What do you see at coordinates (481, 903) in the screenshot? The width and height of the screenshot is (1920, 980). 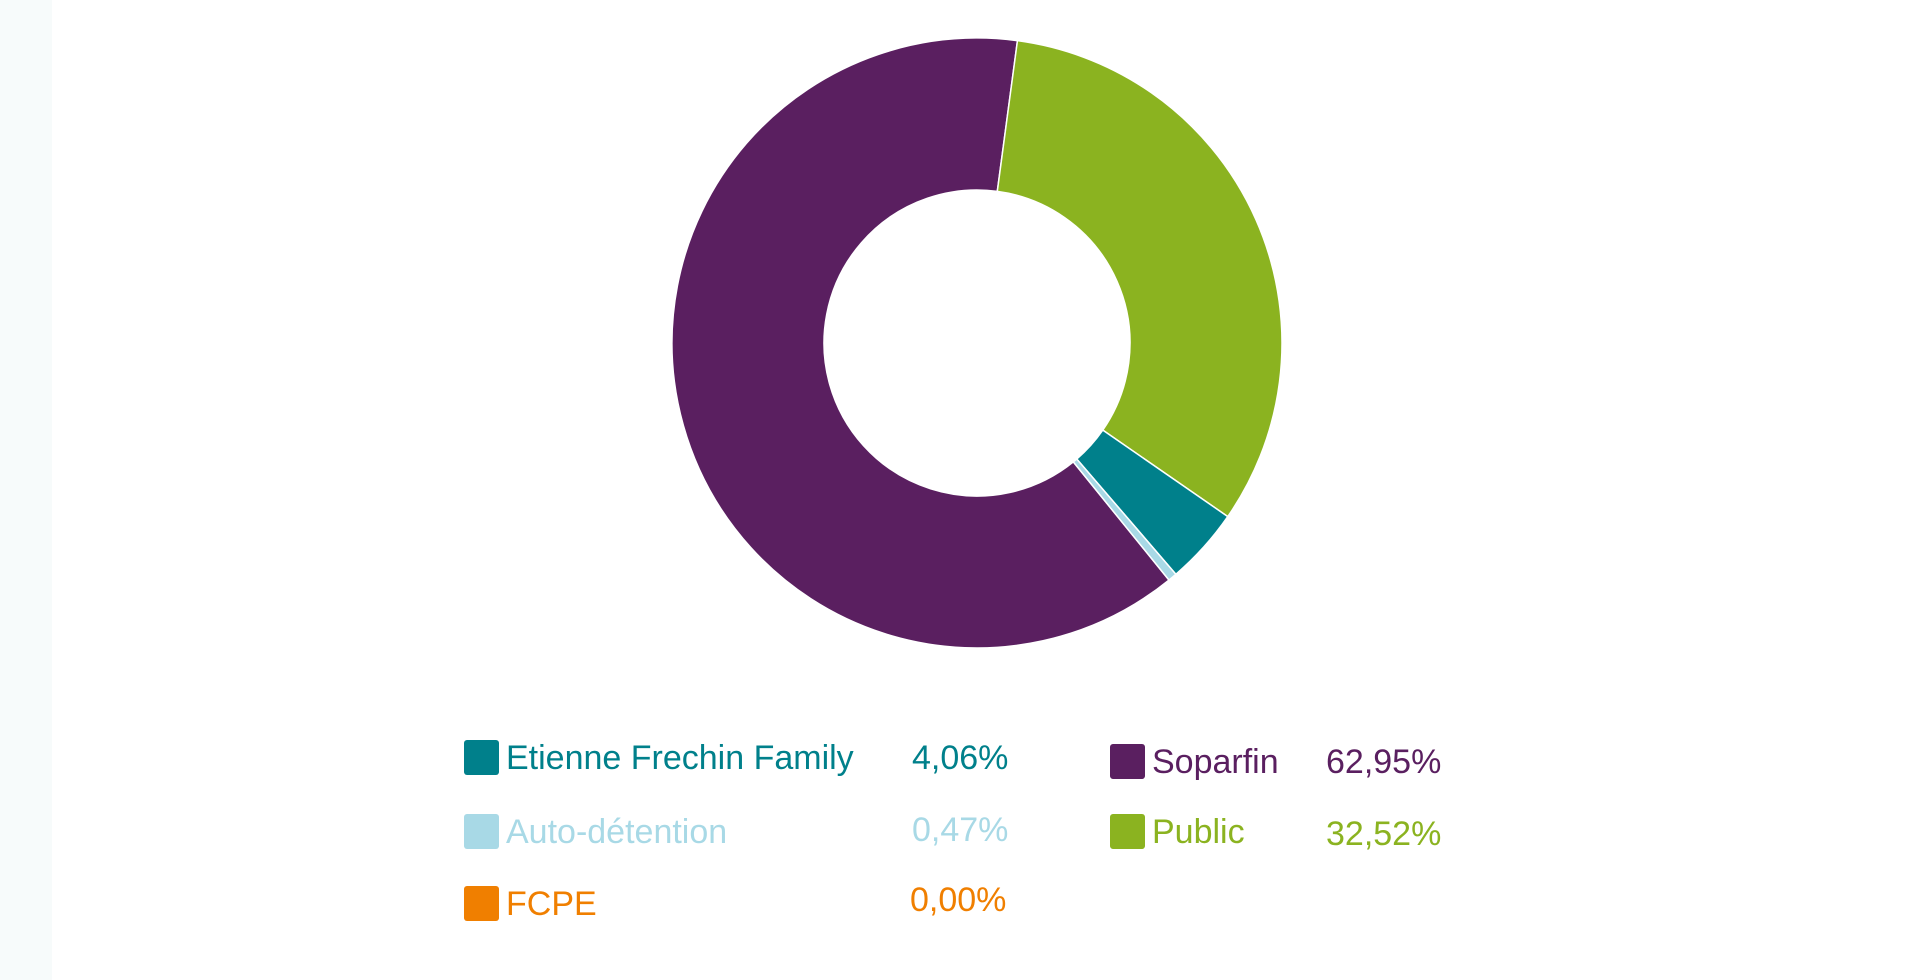 I see `legend-swatch-fcpe` at bounding box center [481, 903].